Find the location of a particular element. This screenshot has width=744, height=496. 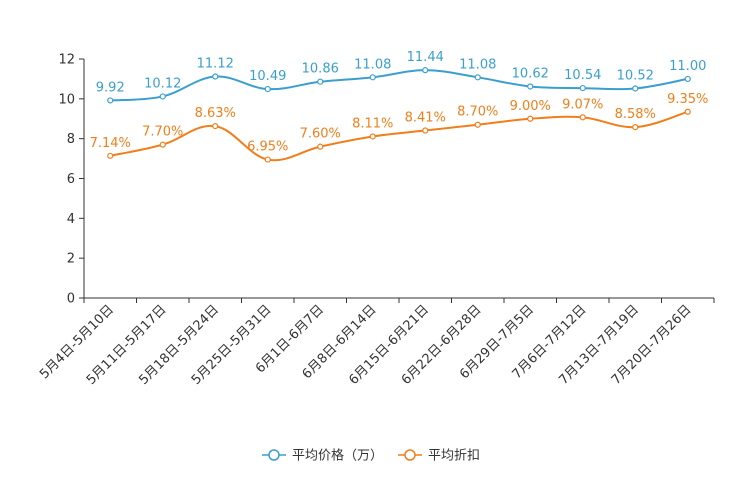

data-label: 7.70% is located at coordinates (162, 132).